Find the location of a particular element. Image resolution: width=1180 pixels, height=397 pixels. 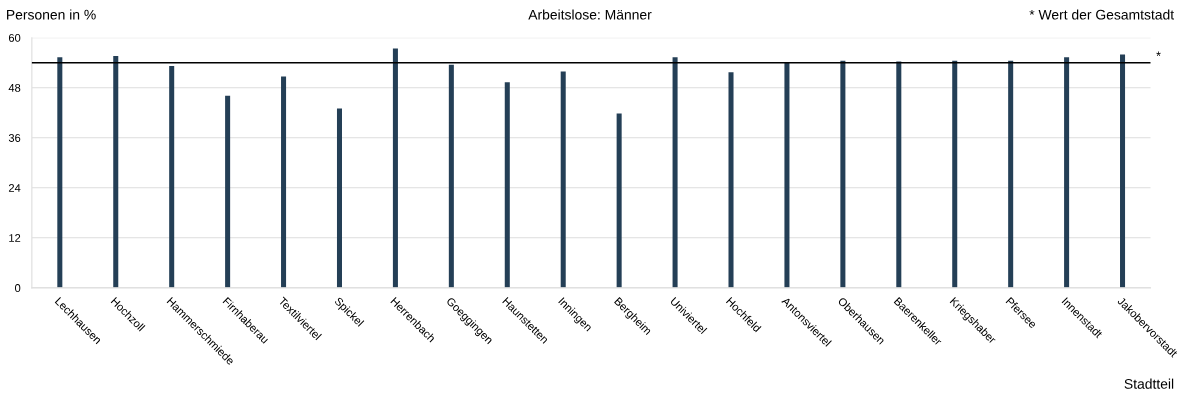

ref-line-label: * is located at coordinates (1158, 53).